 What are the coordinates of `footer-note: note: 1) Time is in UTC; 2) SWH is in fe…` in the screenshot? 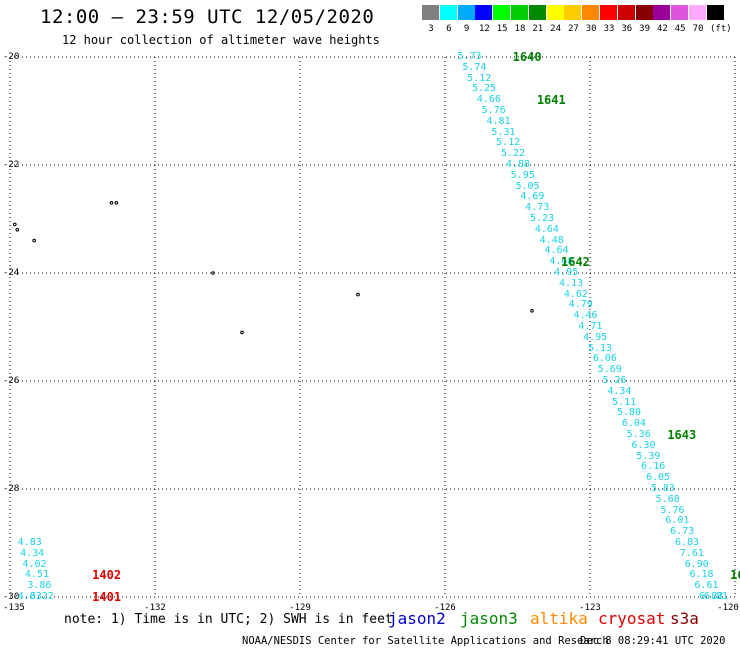 It's located at (228, 619).